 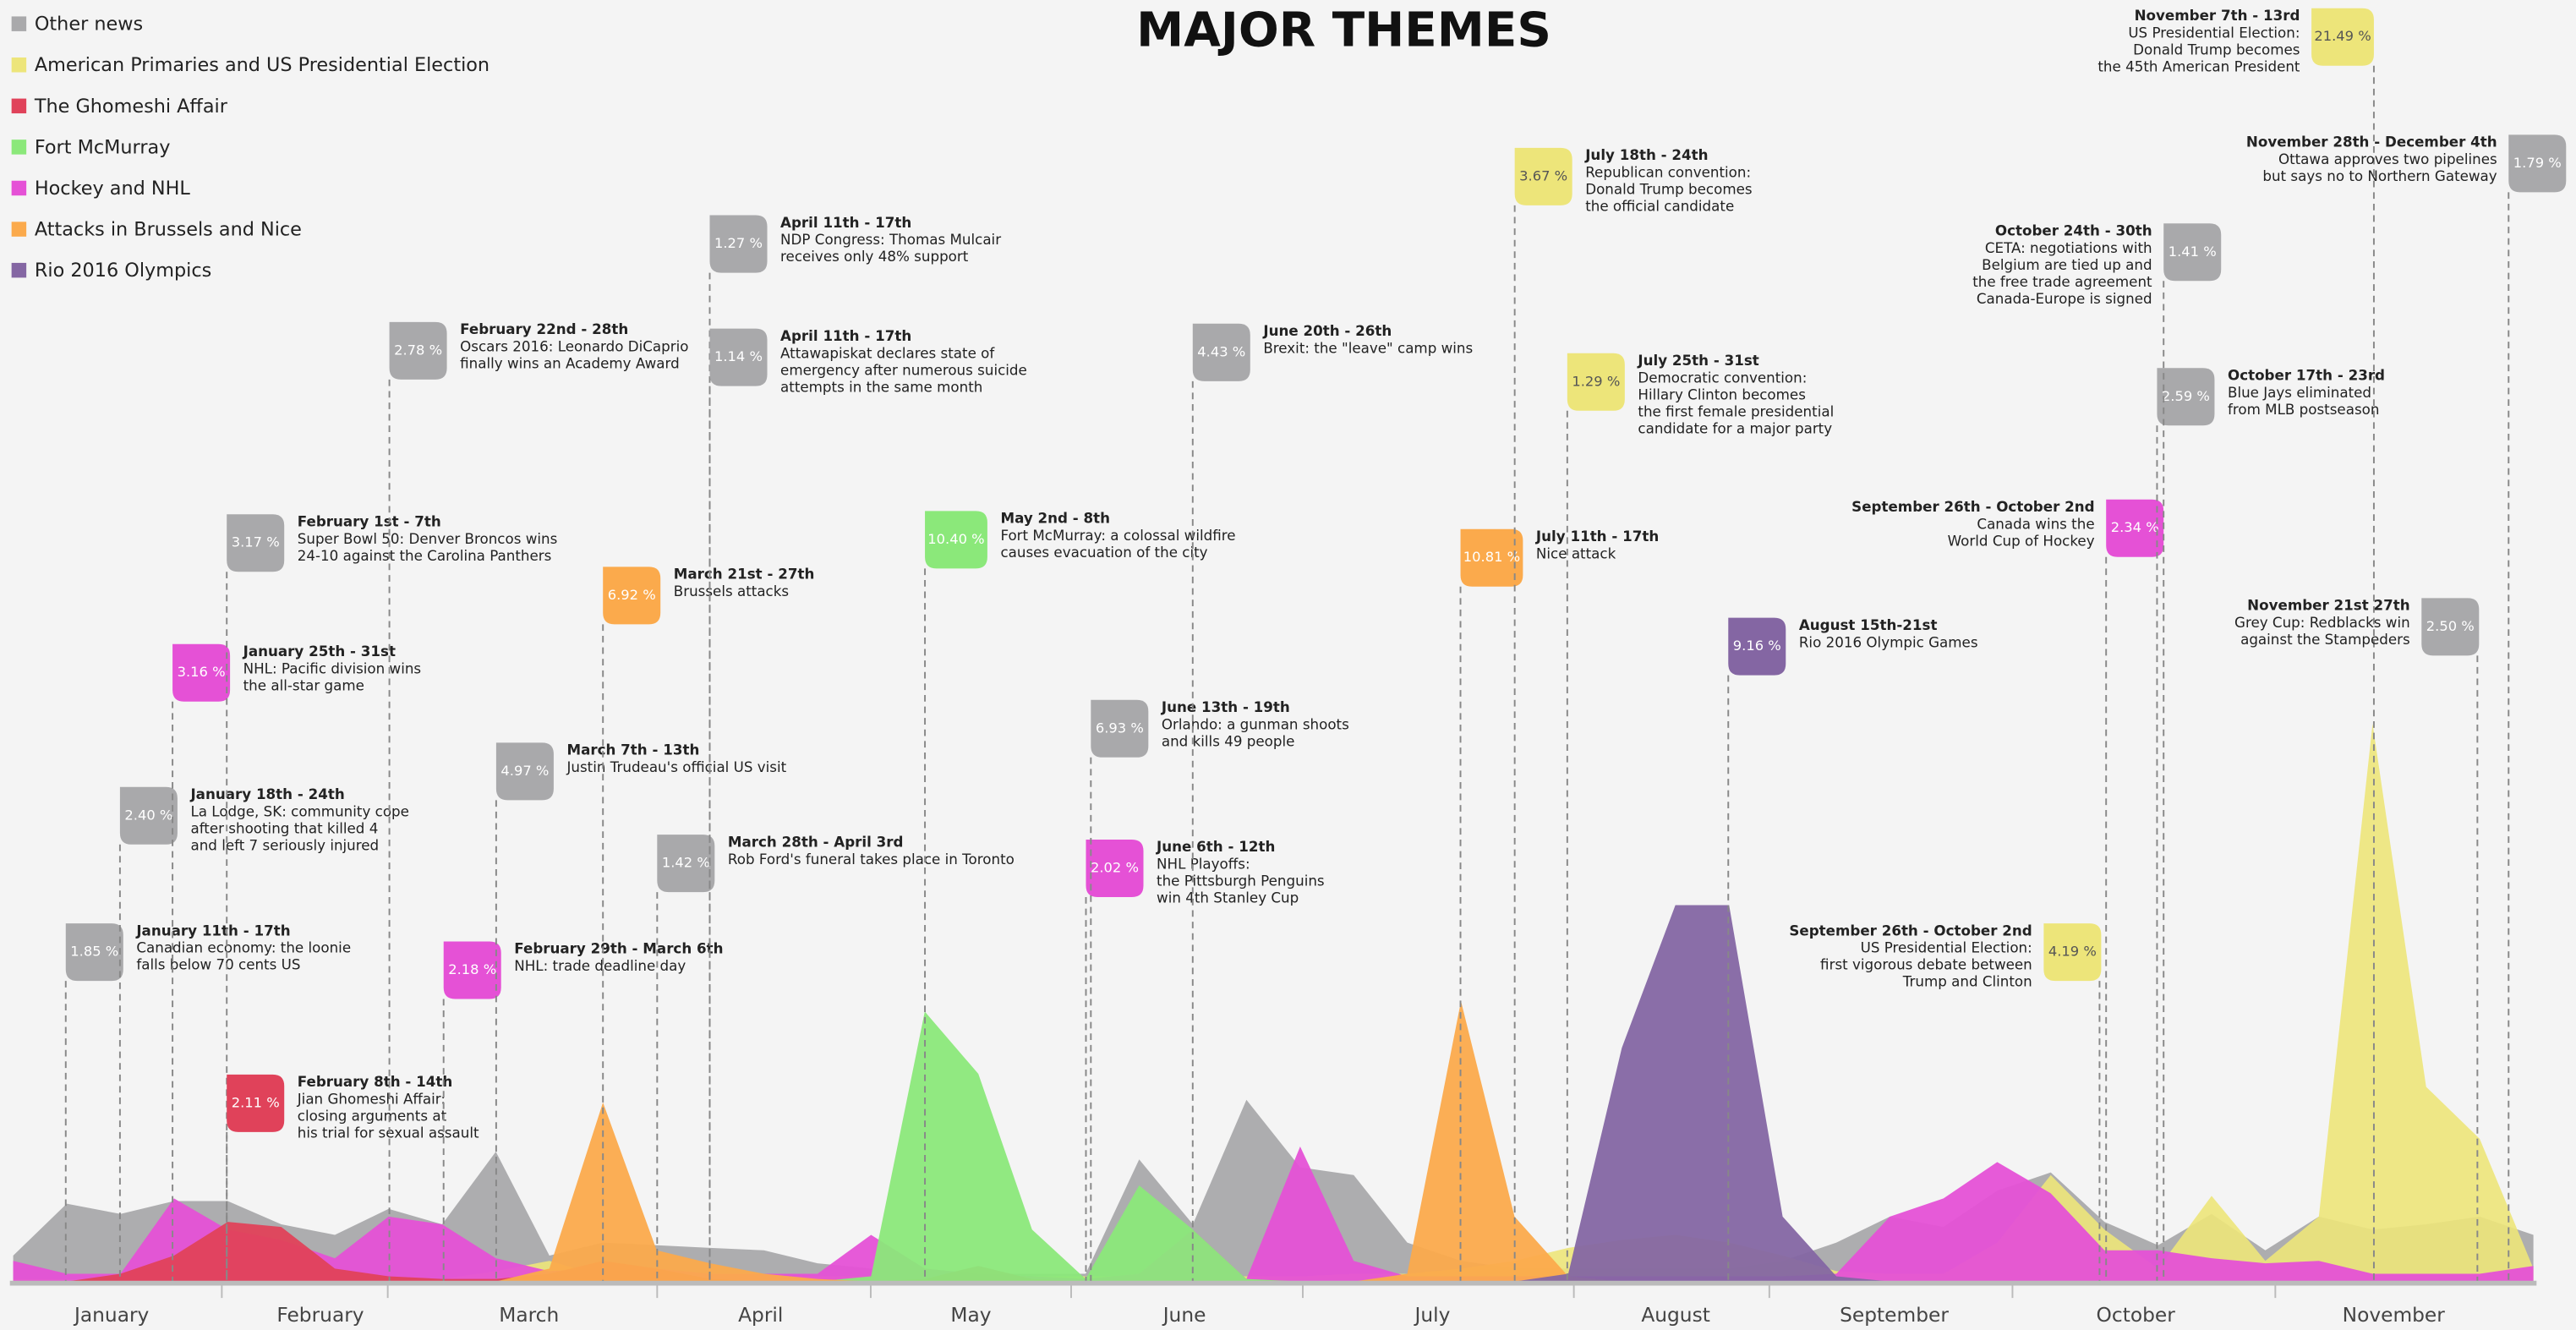 I want to click on annotation-text: causes evacuation of the city, so click(x=1103, y=552).